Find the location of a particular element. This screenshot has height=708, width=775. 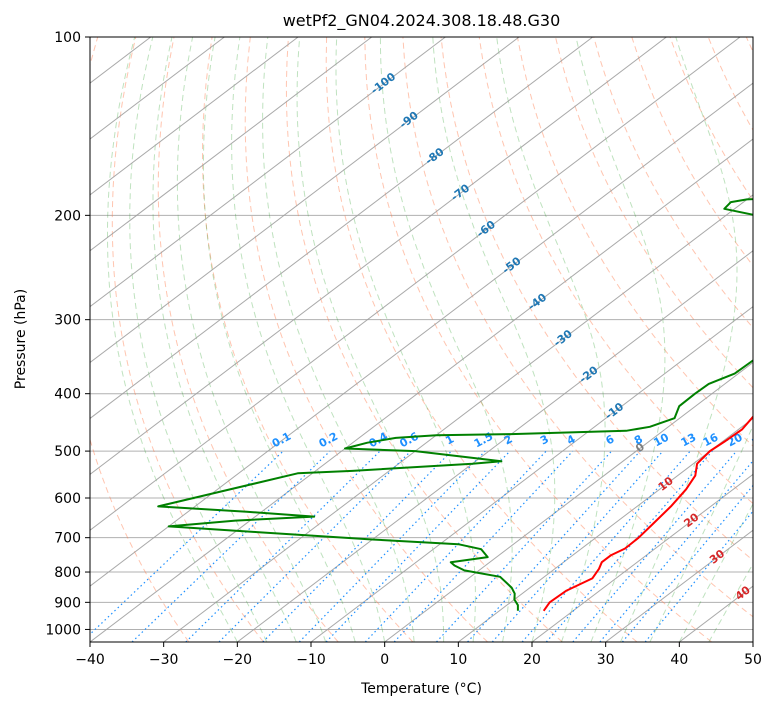

x-tick-label: 10 is located at coordinates (458, 660).